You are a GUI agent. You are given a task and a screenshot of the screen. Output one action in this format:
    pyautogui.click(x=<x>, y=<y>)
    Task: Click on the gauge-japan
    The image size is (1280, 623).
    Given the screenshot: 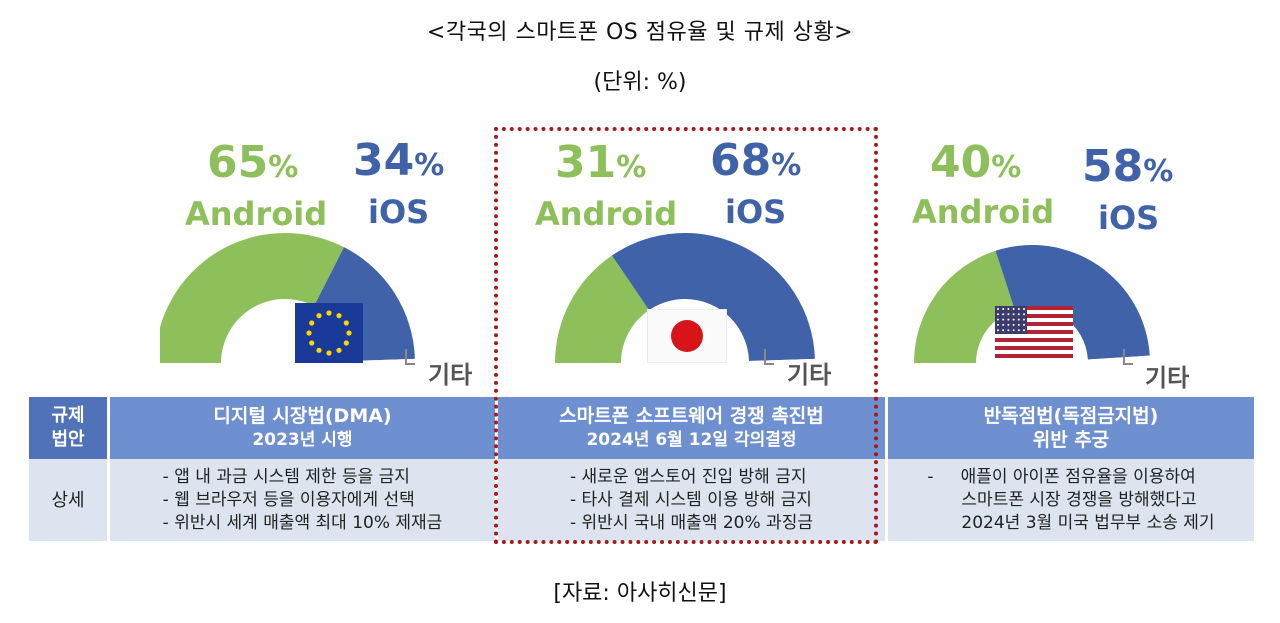 What is the action you would take?
    pyautogui.click(x=685, y=298)
    